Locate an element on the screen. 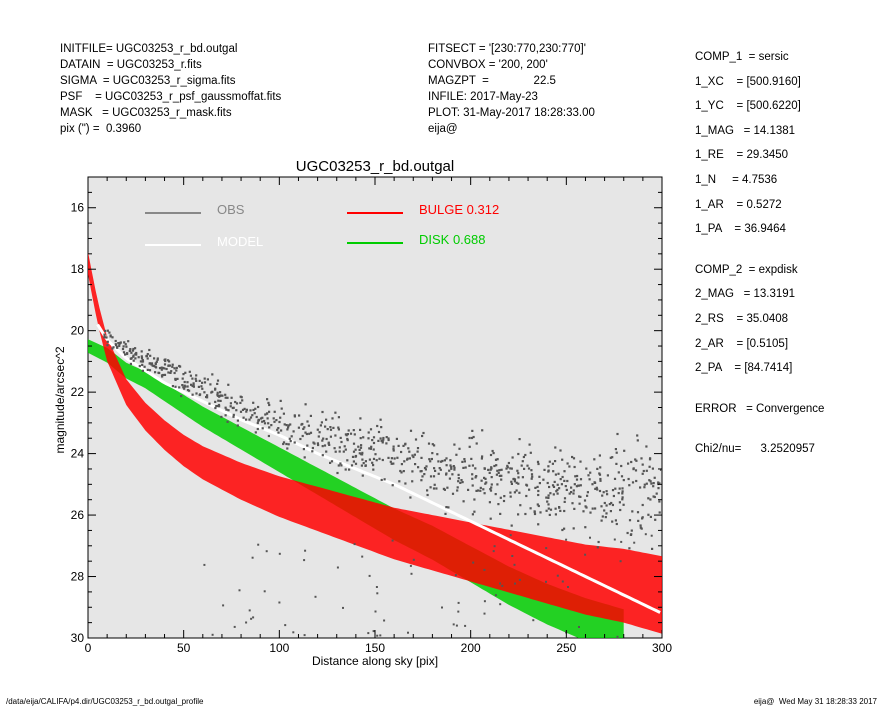  header-line: SIGMA = UGC03253_r_sigma.fits is located at coordinates (148, 81).